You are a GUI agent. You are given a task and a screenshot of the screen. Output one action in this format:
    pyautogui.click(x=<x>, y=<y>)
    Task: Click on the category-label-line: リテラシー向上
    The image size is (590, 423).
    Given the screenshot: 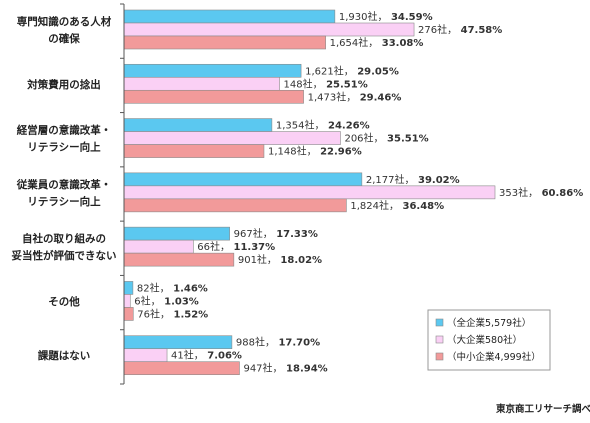 What is the action you would take?
    pyautogui.click(x=64, y=201)
    